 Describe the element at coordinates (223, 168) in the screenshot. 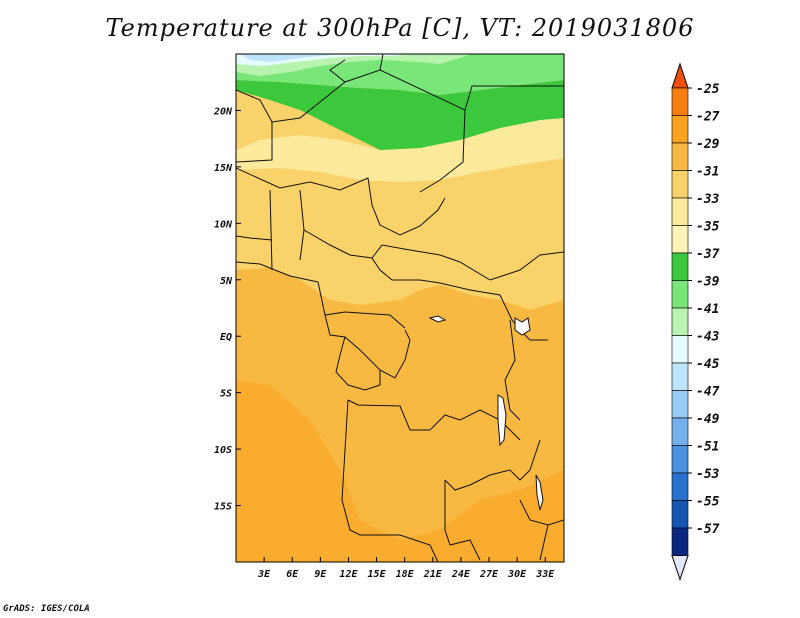

I see `y-tick-label: 15N` at that location.